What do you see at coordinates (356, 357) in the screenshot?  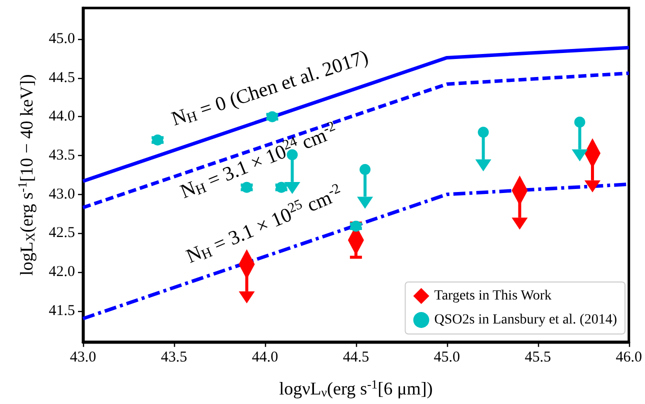 I see `x-tick-label: 44.5` at bounding box center [356, 357].